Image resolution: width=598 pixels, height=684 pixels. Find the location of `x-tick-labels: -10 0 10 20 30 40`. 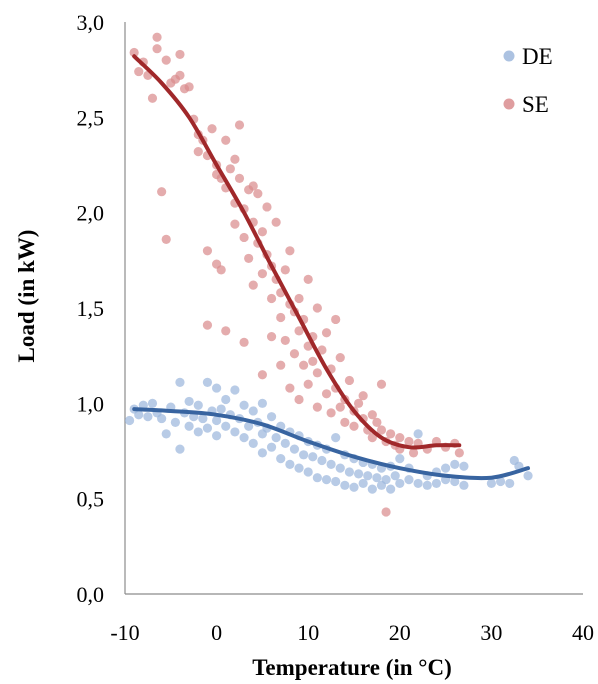

x-tick-labels: -10 0 10 20 30 40 is located at coordinates (352, 632).